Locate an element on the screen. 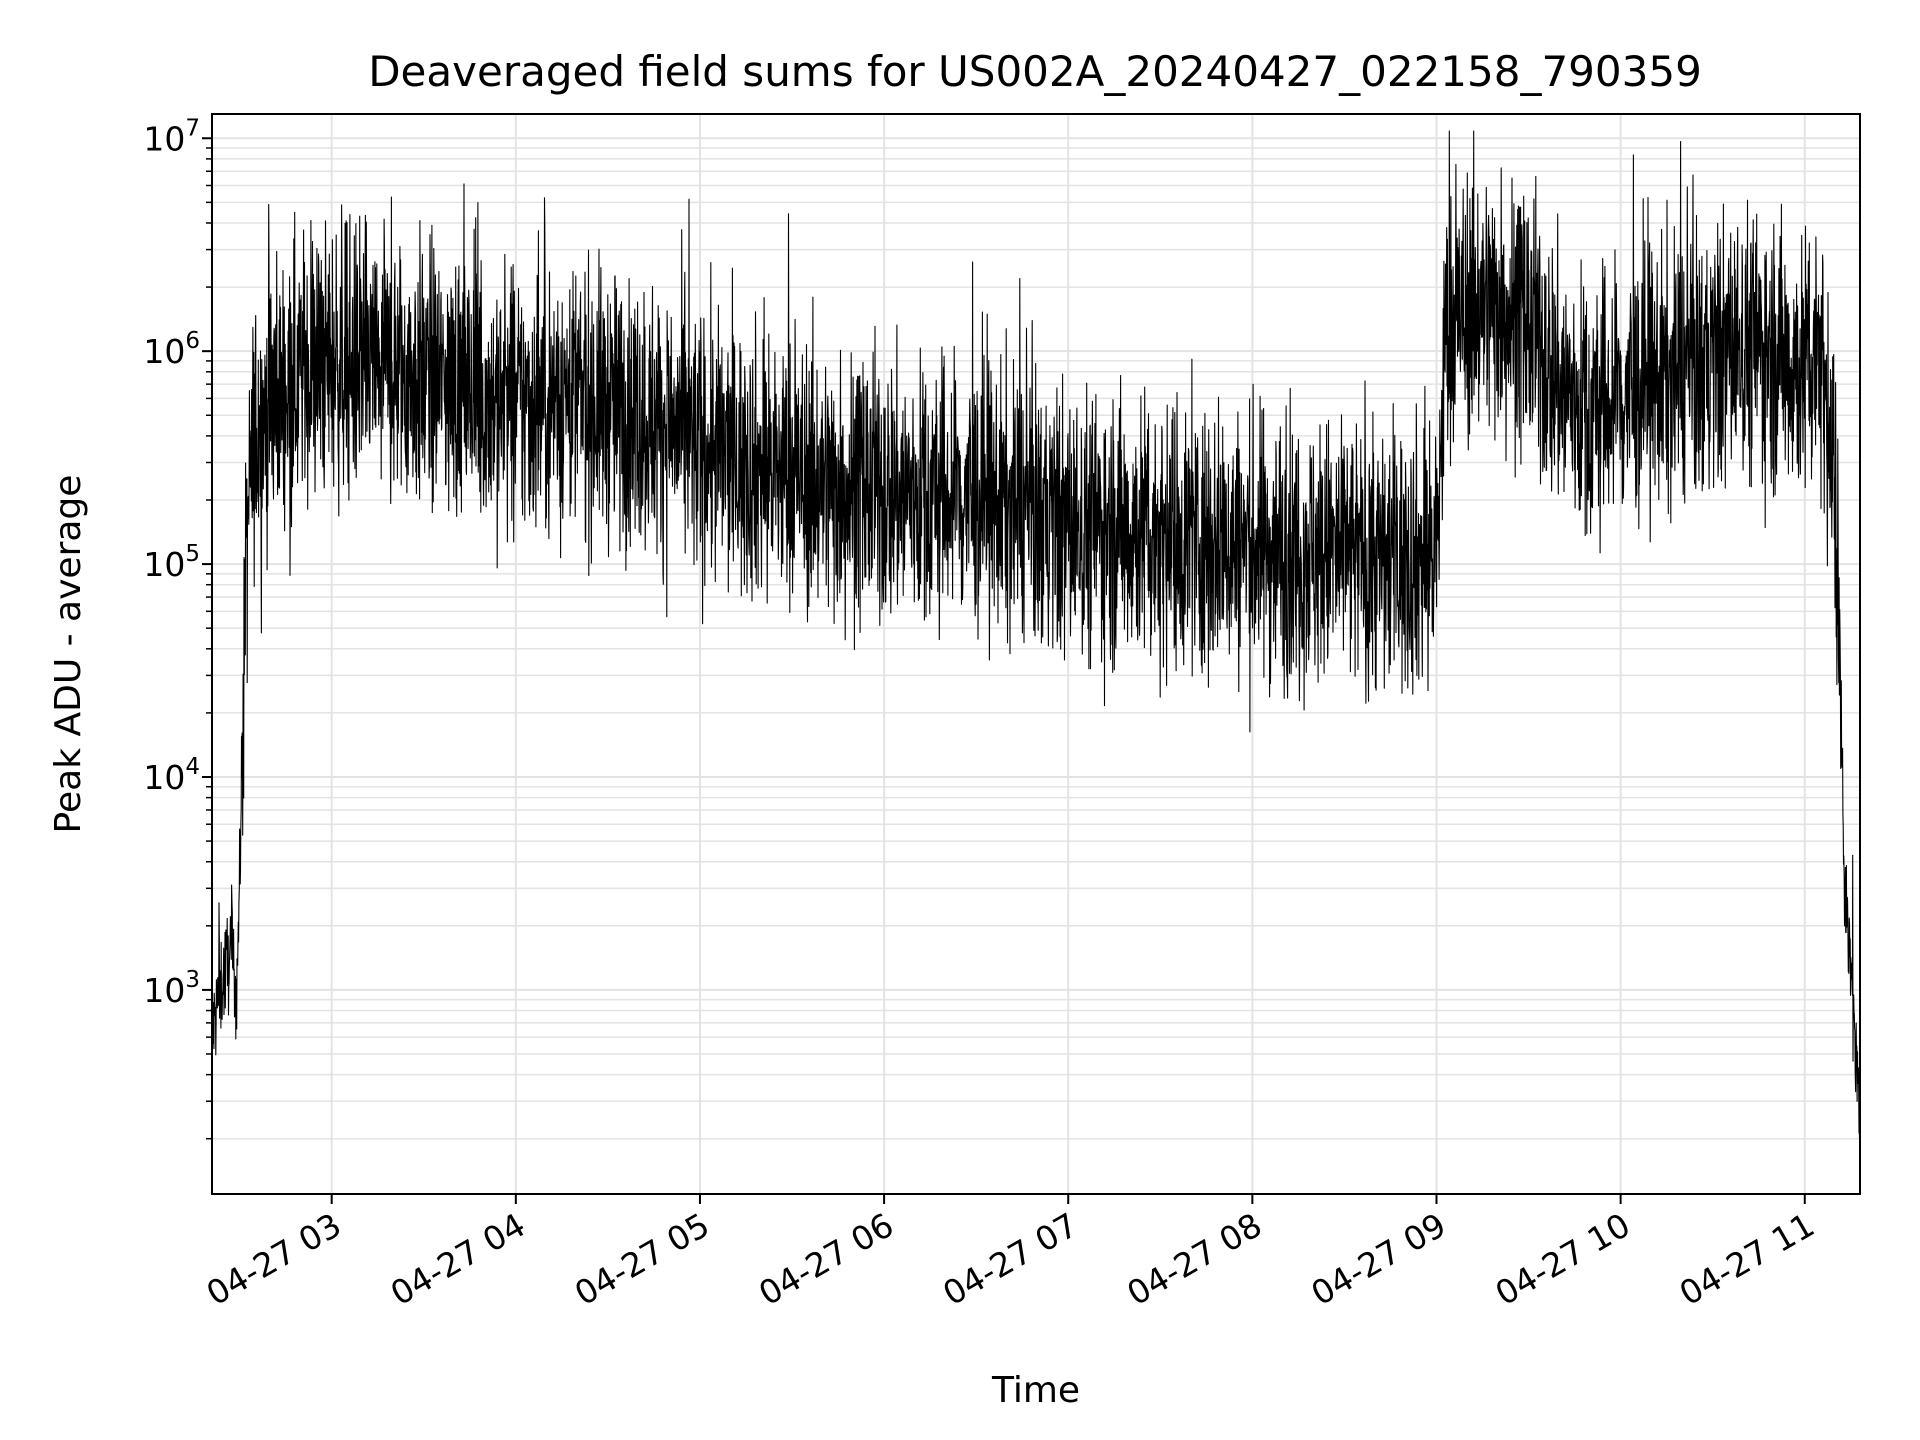 Image resolution: width=1920 pixels, height=1440 pixels. y-axis-label: Peak ADU - average is located at coordinates (68, 654).